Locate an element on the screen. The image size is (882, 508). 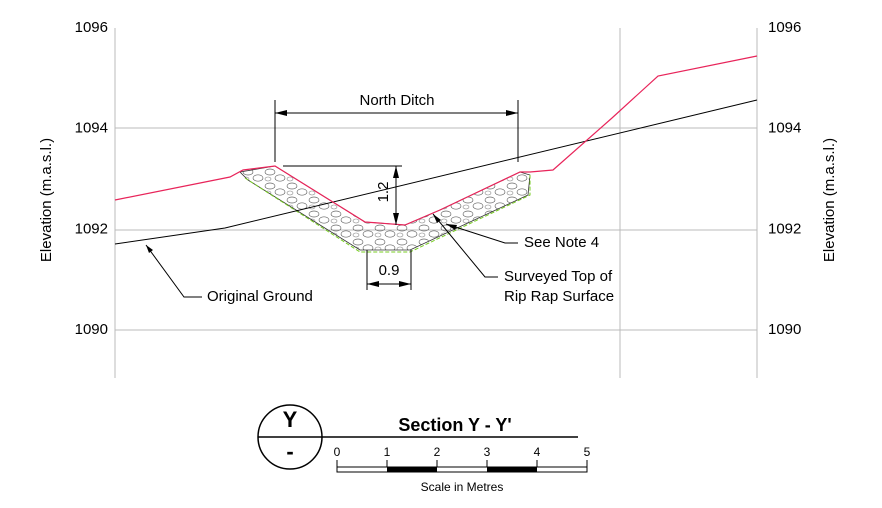
dimension-label: North Ditch is located at coordinates (396, 100).